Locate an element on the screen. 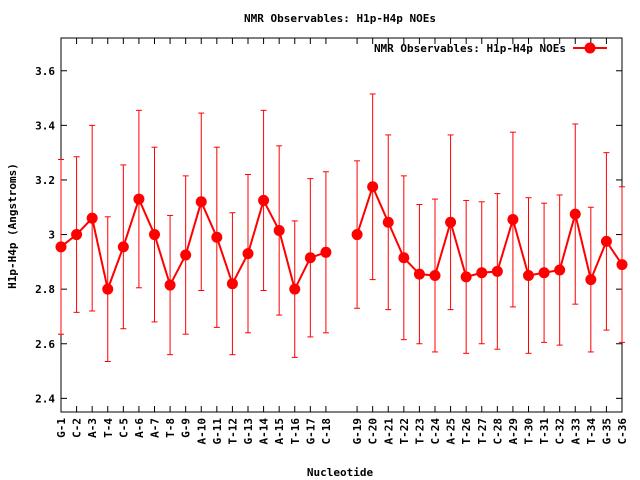  x-tick-label: T-31 is located at coordinates (544, 431).